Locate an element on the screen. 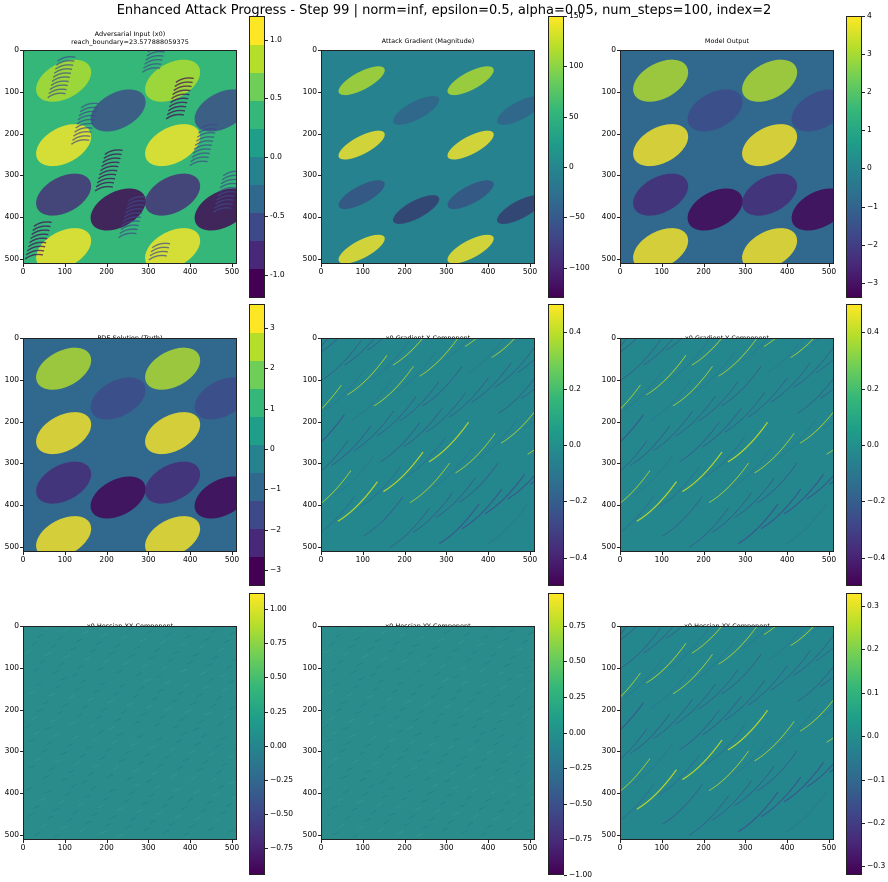  colorbar-tick-label: 3 is located at coordinates (869, 54).